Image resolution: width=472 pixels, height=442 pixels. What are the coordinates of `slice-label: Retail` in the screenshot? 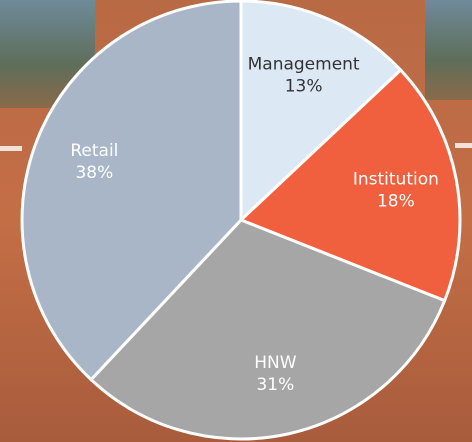 It's located at (94, 151).